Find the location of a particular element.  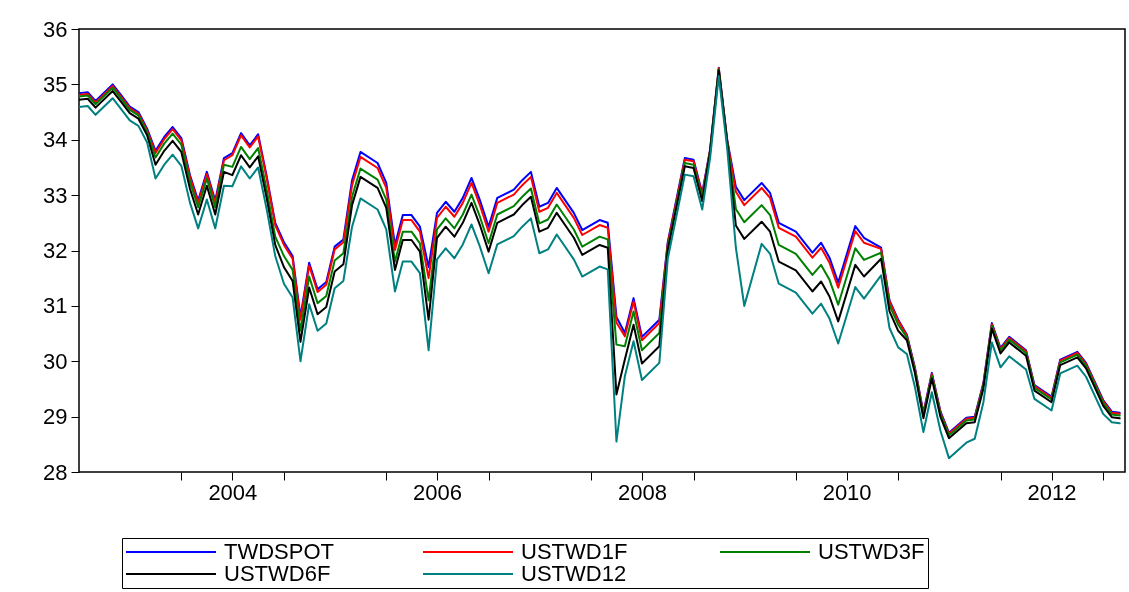

y-tick-label: 34 is located at coordinates (55, 140).